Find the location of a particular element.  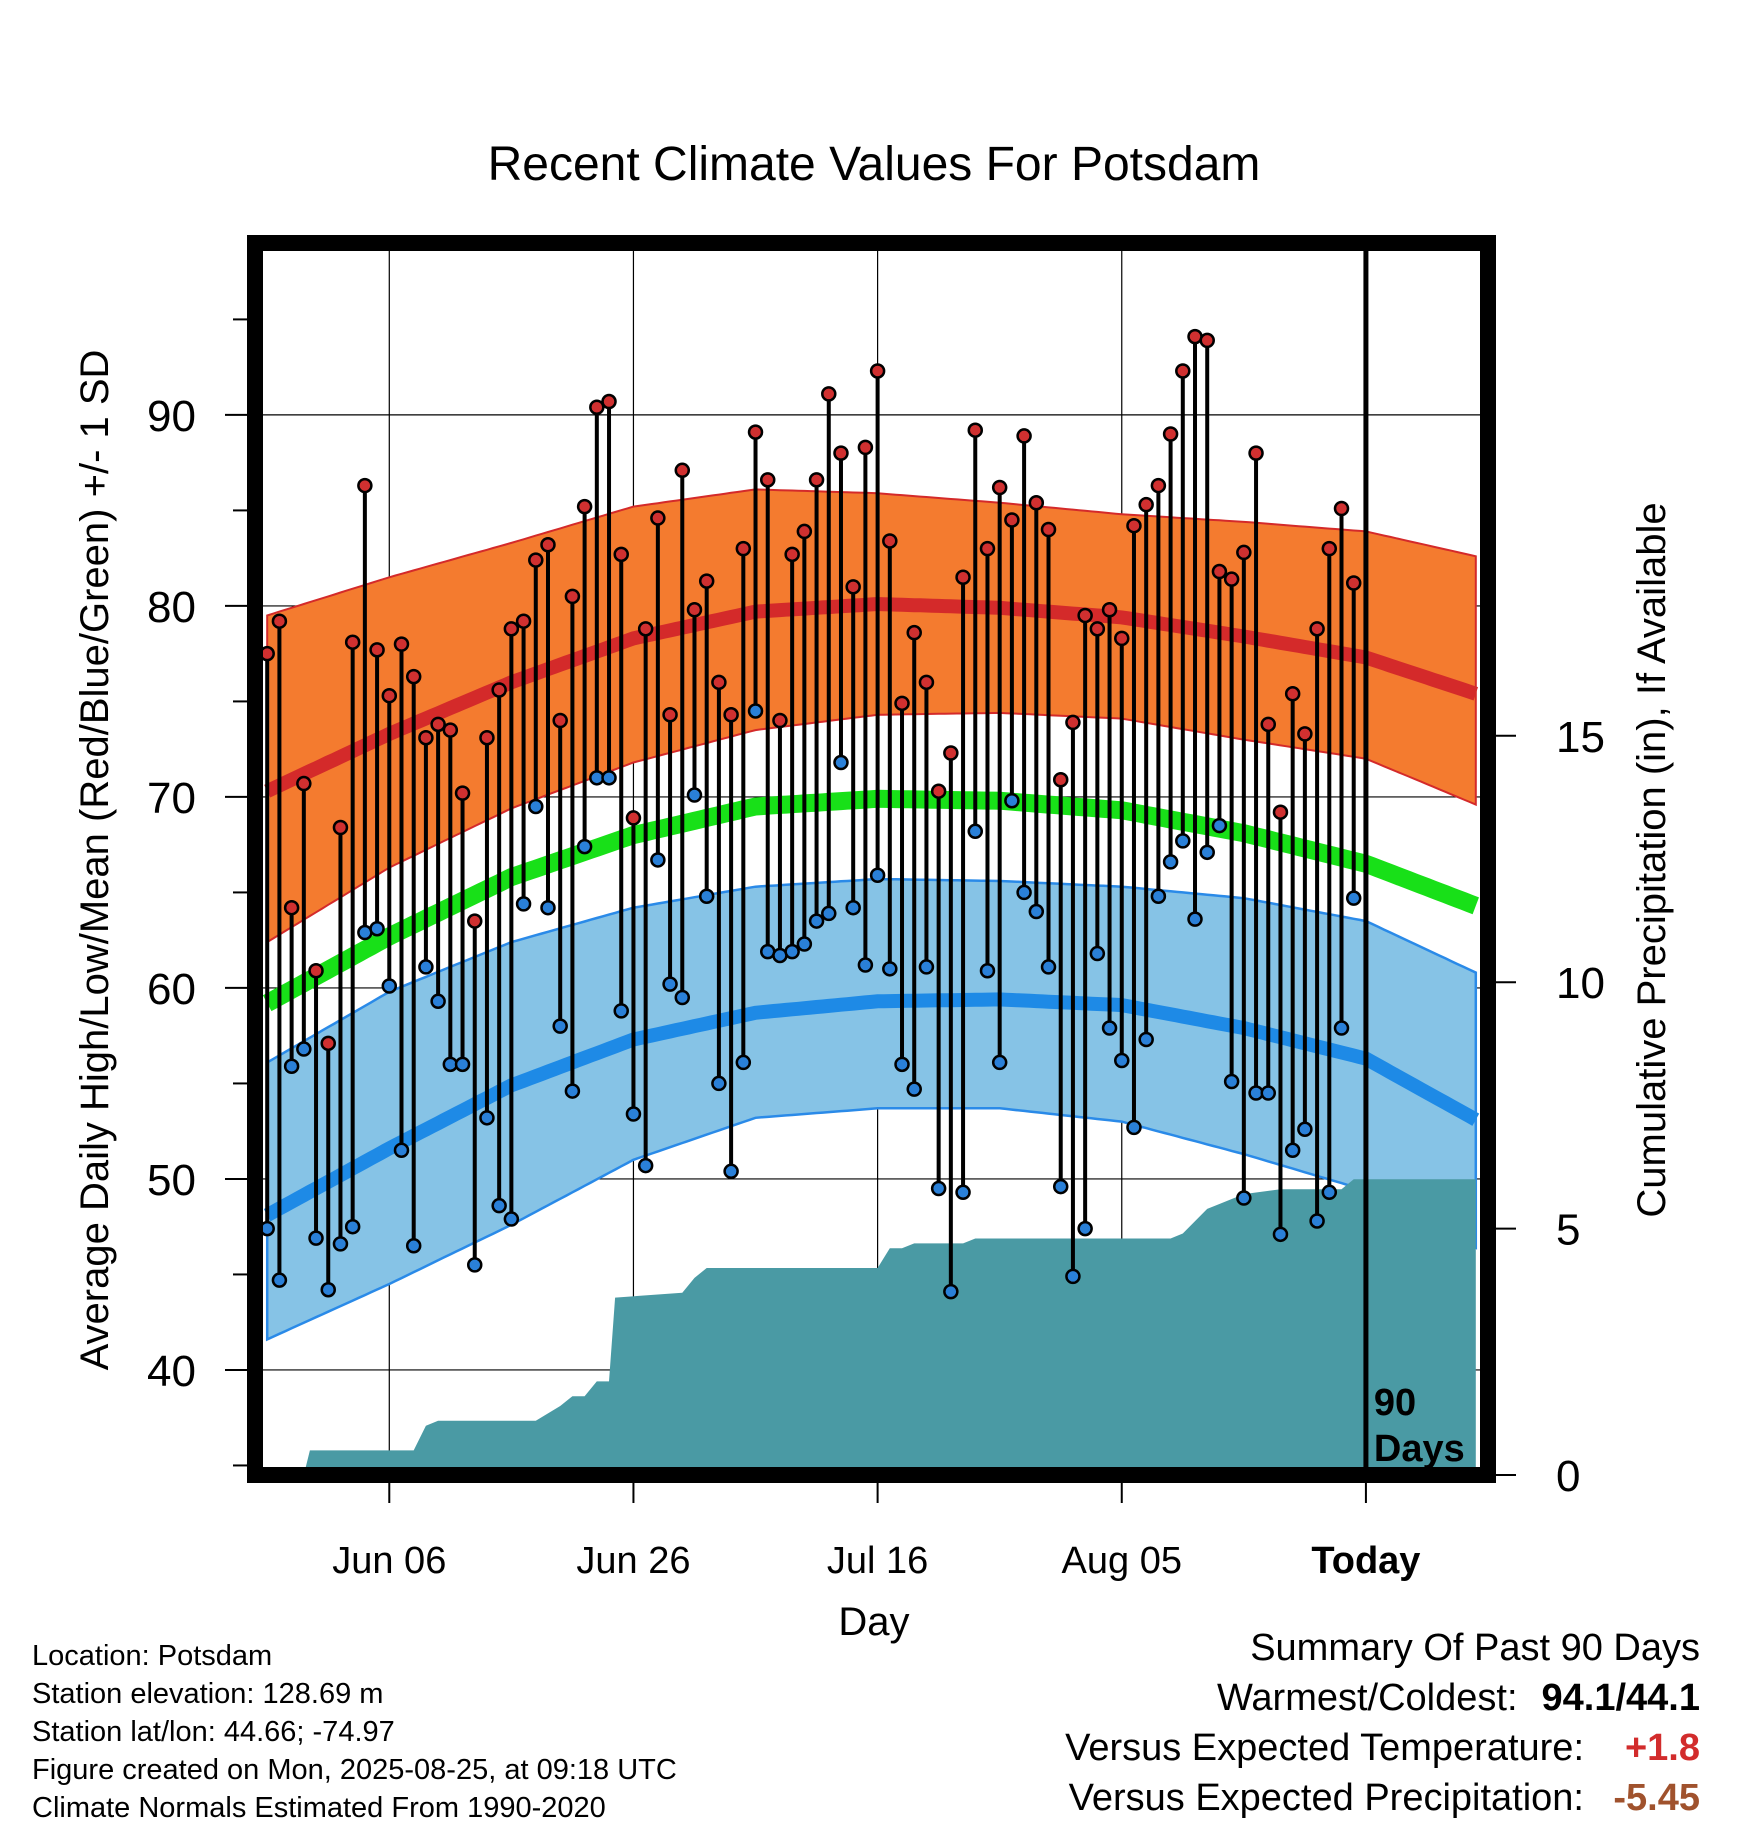

summary-value: -5.45 is located at coordinates (1656, 1798).